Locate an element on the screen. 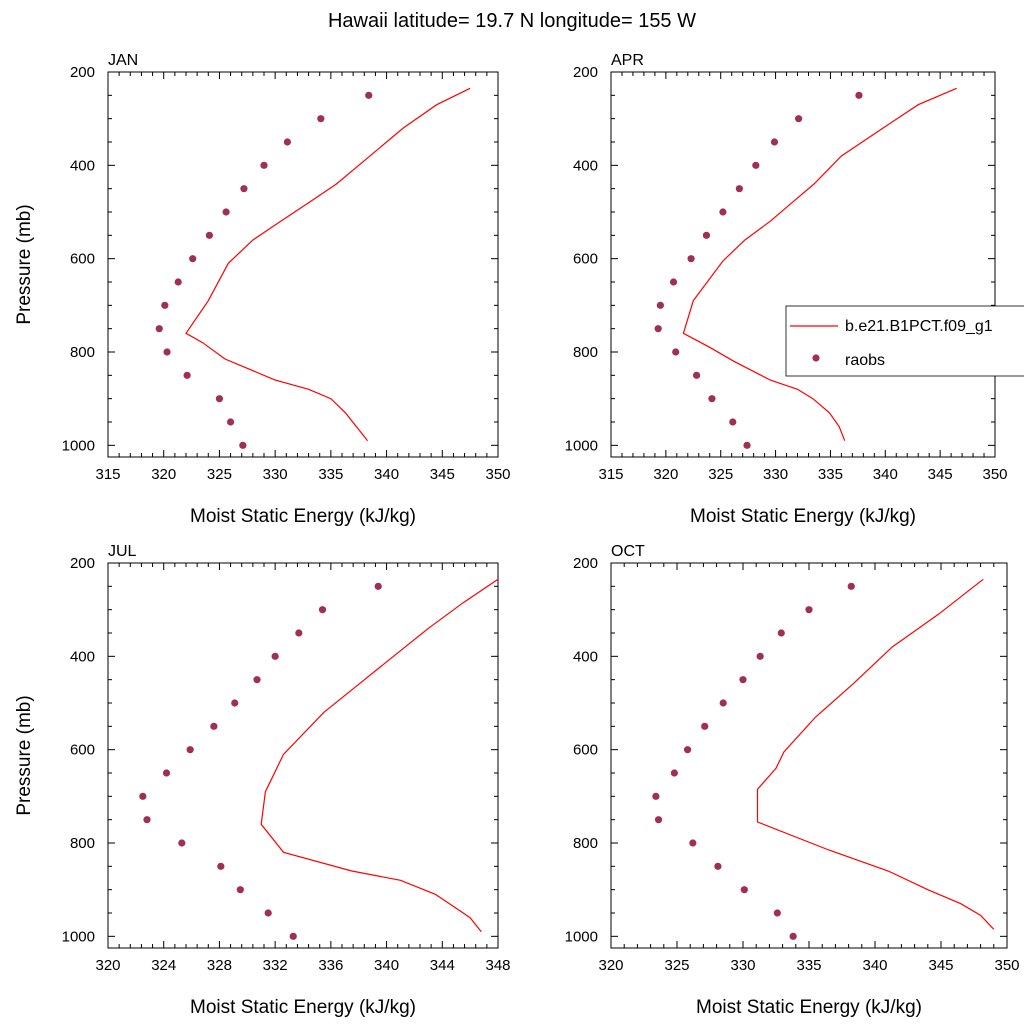  x-tick-label: 328 is located at coordinates (219, 965).